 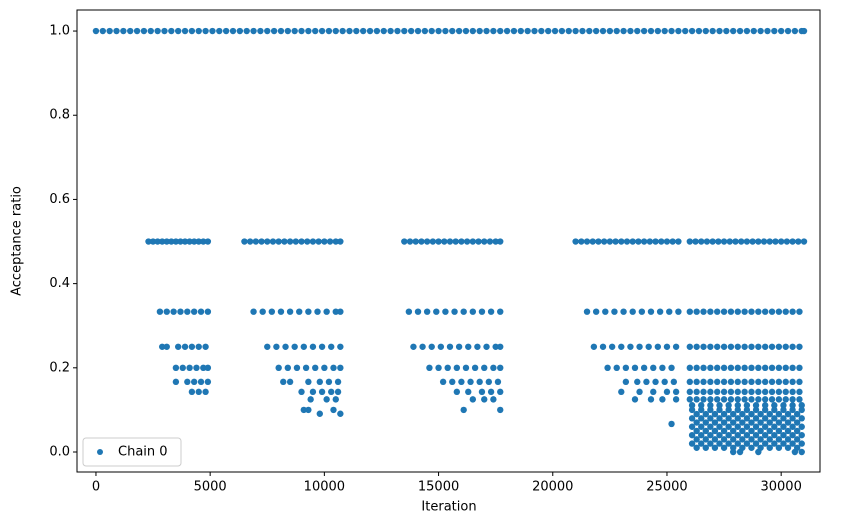 I want to click on y-tick-label: 0.8, so click(x=59, y=115).